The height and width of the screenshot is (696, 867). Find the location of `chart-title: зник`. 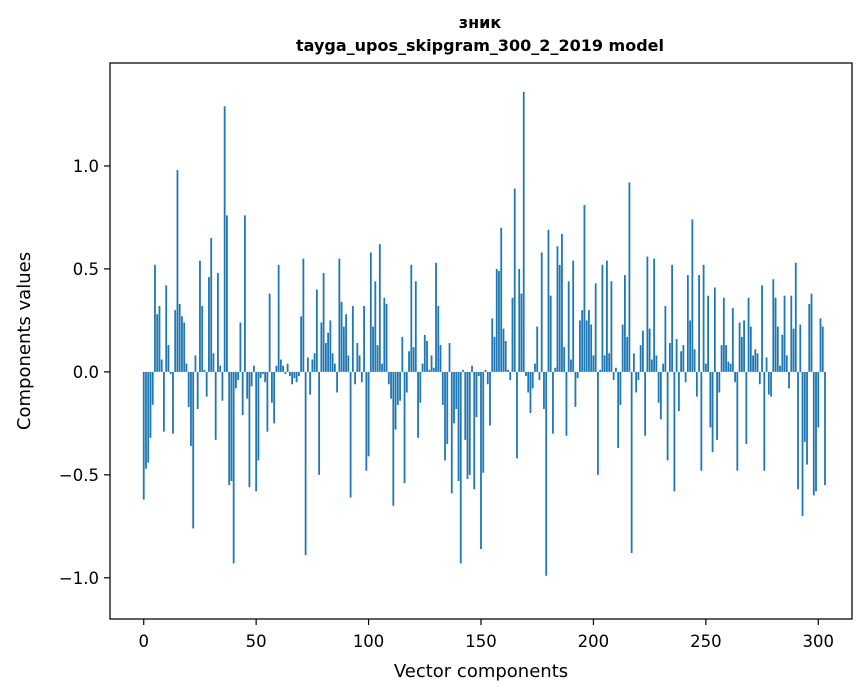

chart-title: зник is located at coordinates (480, 22).